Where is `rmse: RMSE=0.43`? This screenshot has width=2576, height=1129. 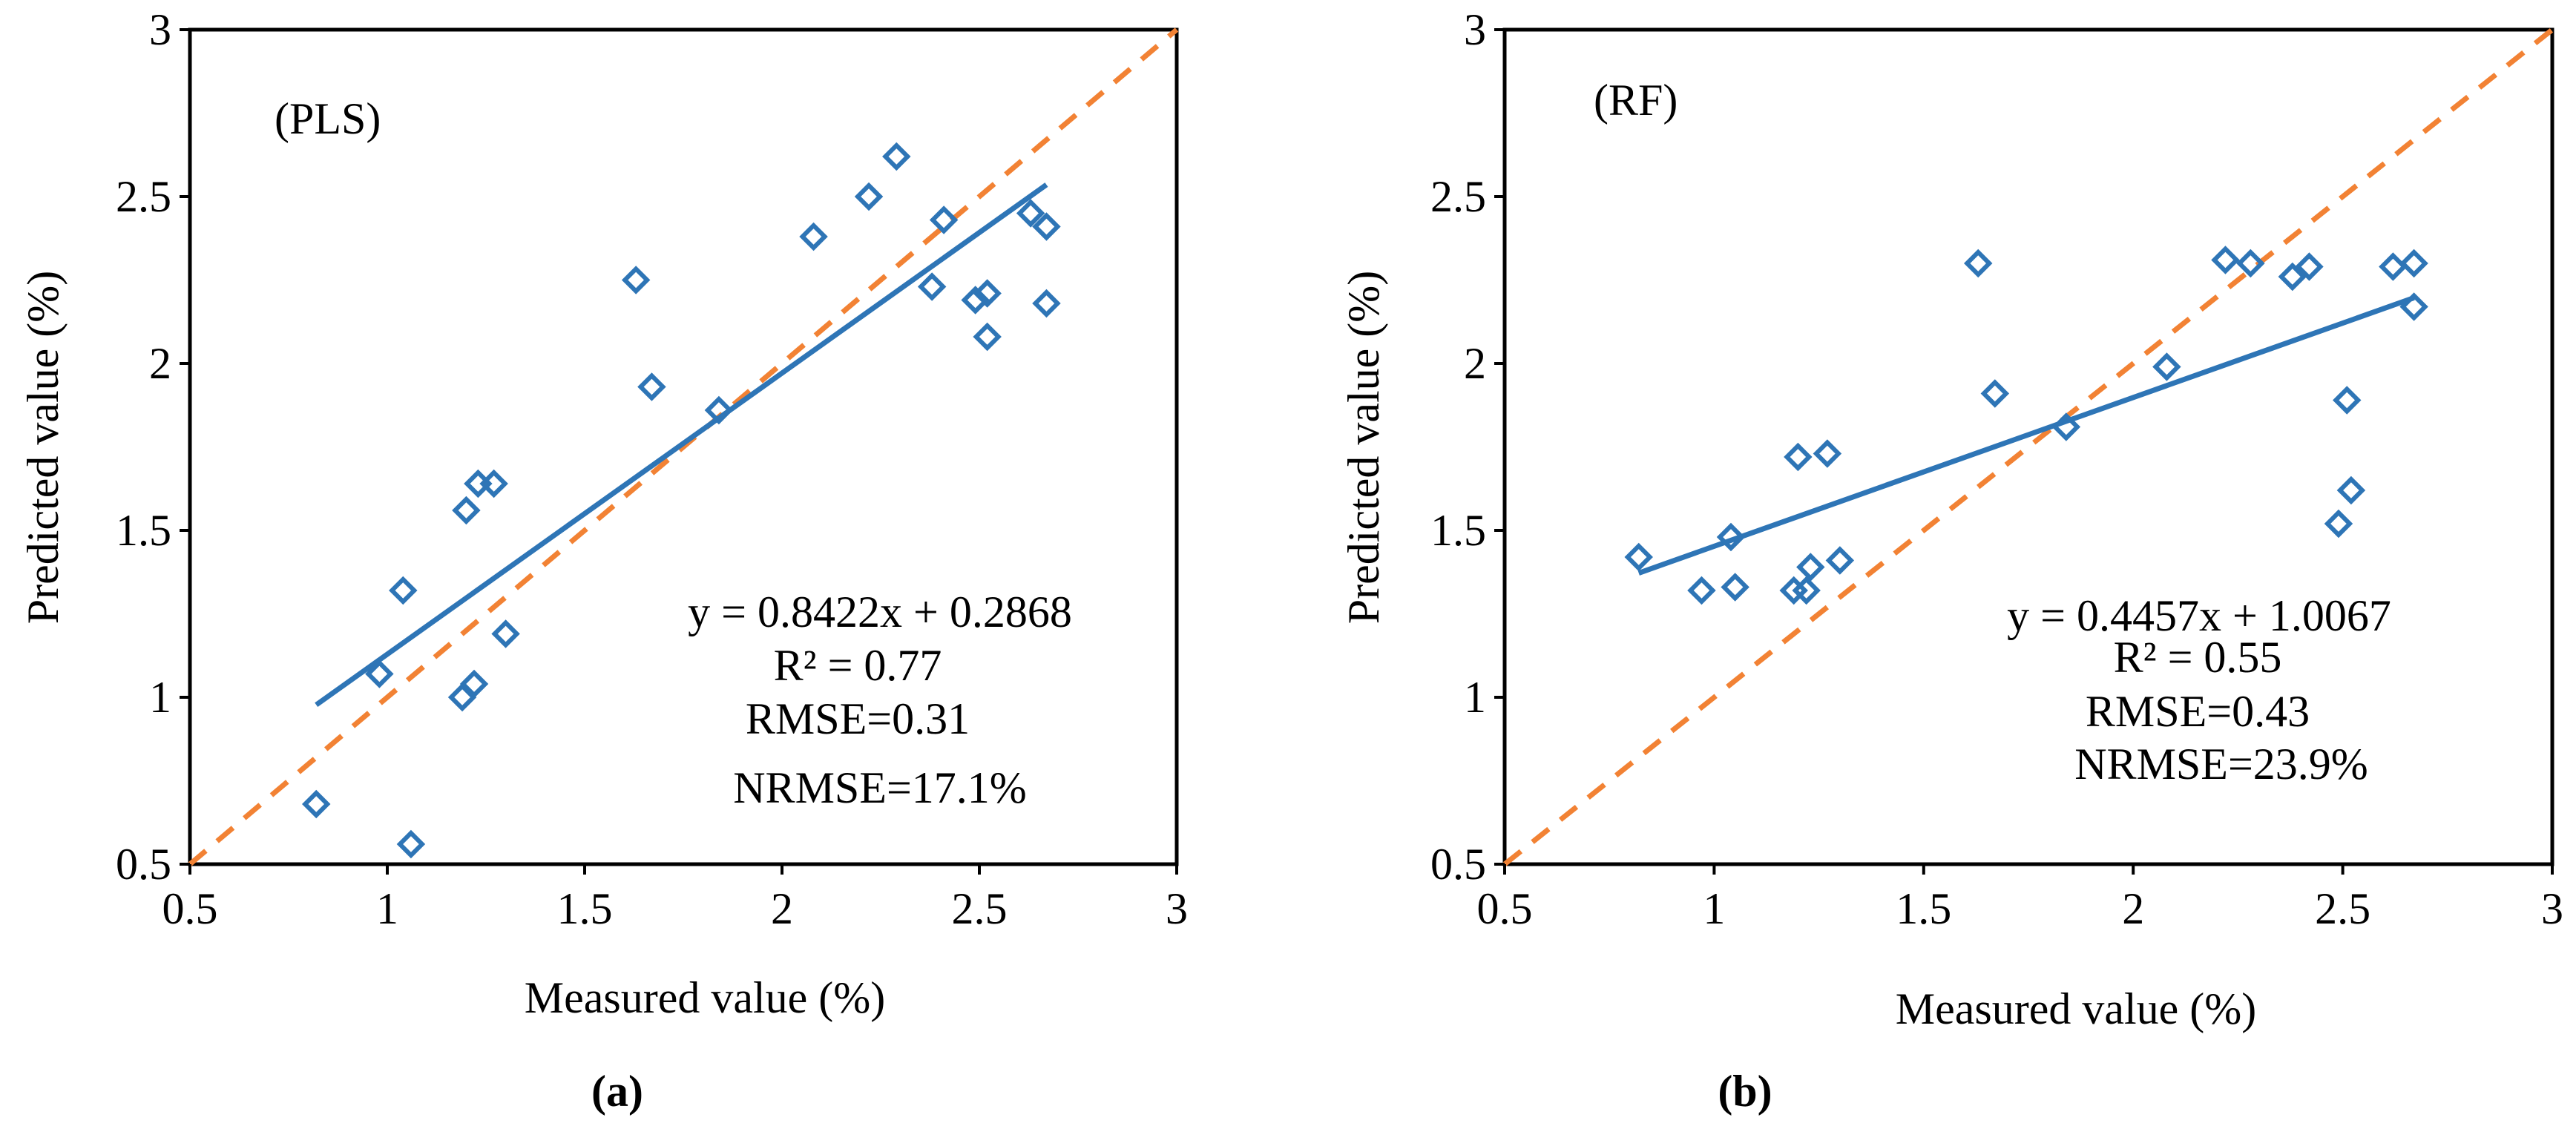
rmse: RMSE=0.43 is located at coordinates (2198, 711).